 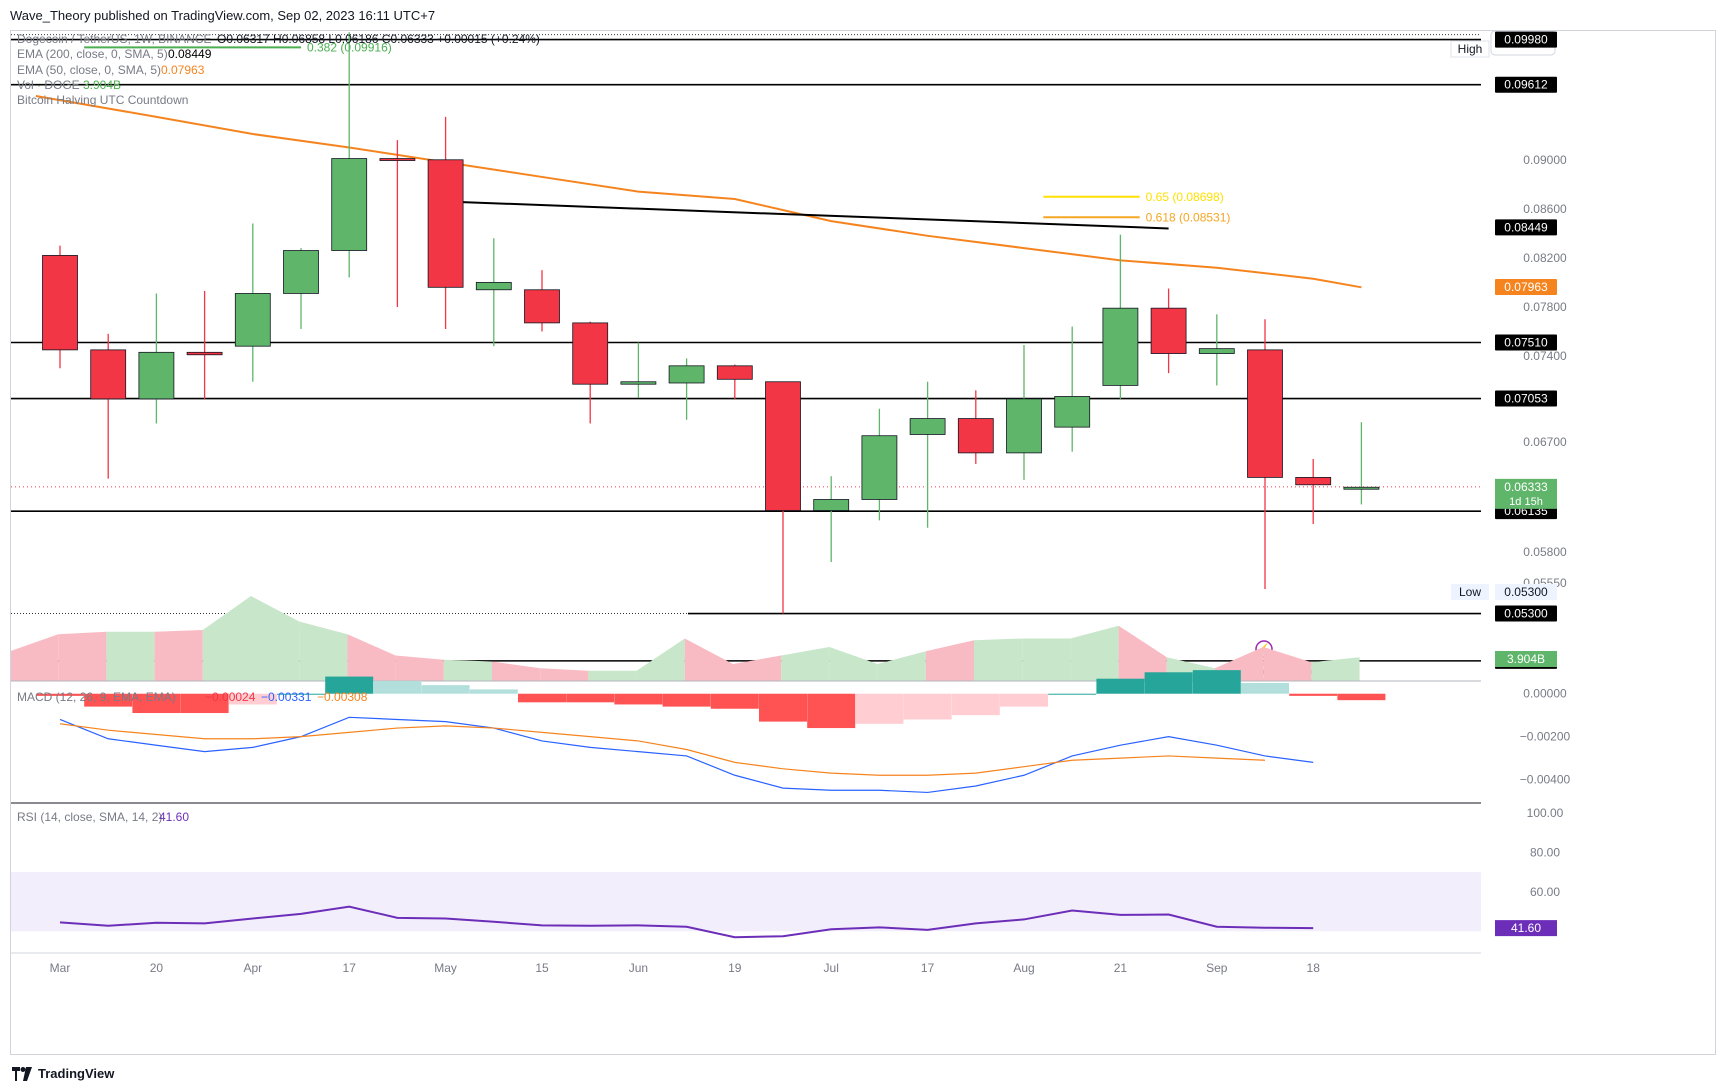 What do you see at coordinates (1023, 968) in the screenshot?
I see `time-tick-label: Aug` at bounding box center [1023, 968].